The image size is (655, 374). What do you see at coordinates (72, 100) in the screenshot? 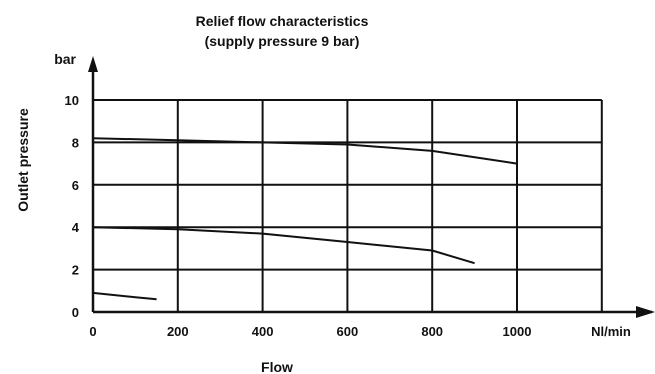
I see `y-tick-label: 10` at bounding box center [72, 100].